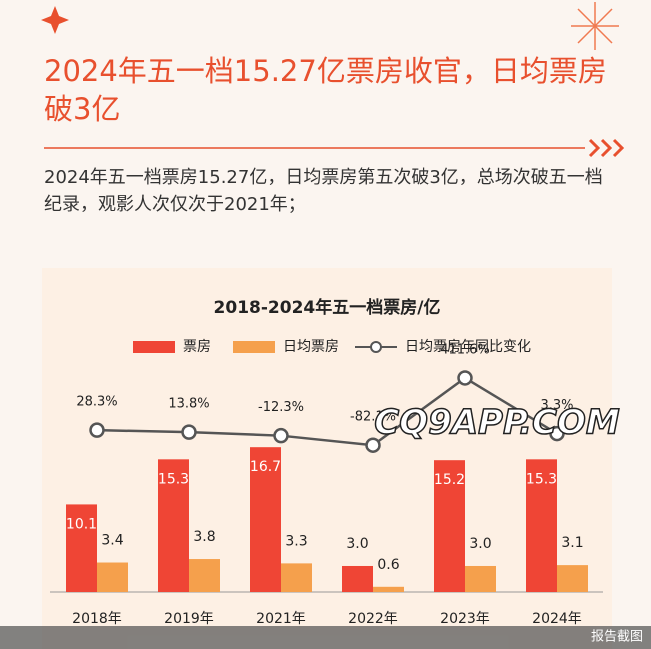 This screenshot has width=651, height=649. I want to click on x-tick-label: 2022年, so click(373, 619).